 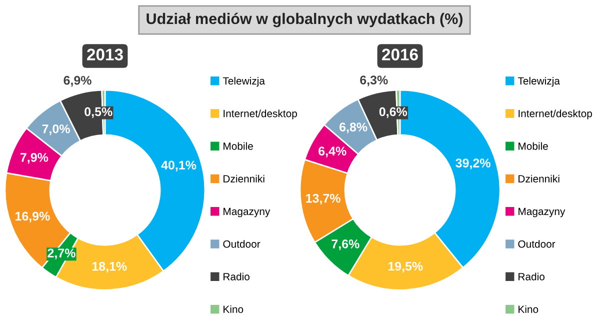 I want to click on data-label: 18,1%, so click(x=109, y=267).